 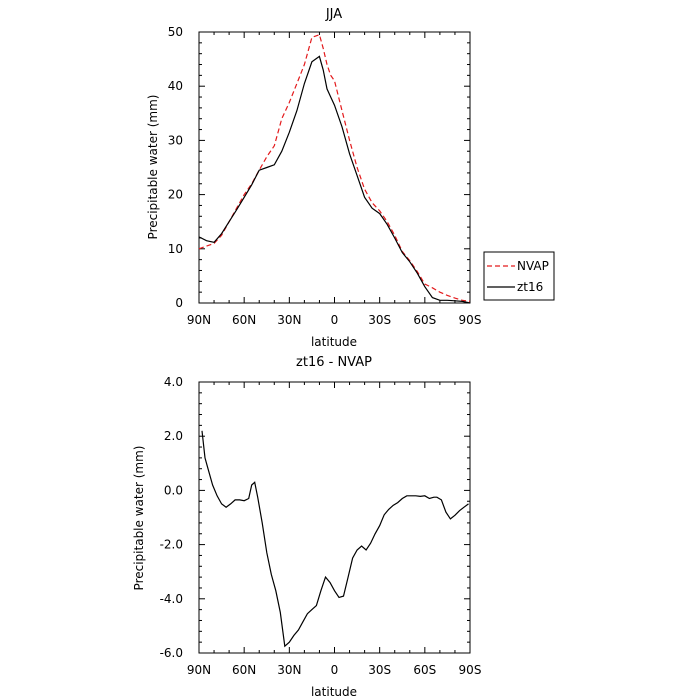 I want to click on bottom-series-line-diff, so click(x=335, y=539).